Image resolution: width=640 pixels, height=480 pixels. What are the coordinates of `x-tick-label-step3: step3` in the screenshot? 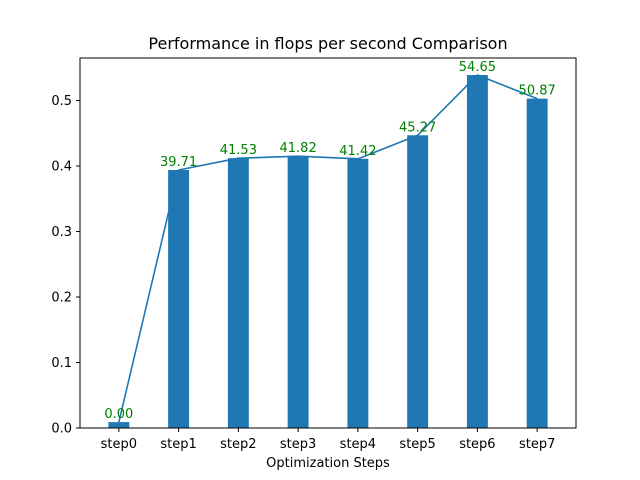 It's located at (298, 444).